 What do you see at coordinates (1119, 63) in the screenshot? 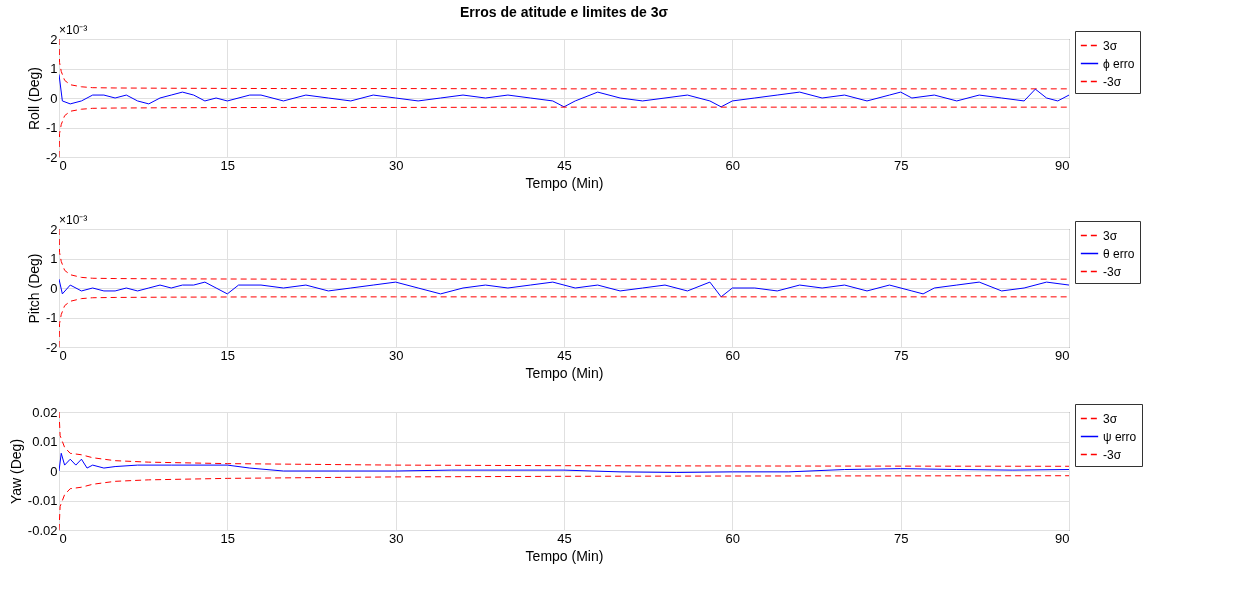
I see `legend-label: ϕ erro` at bounding box center [1119, 63].